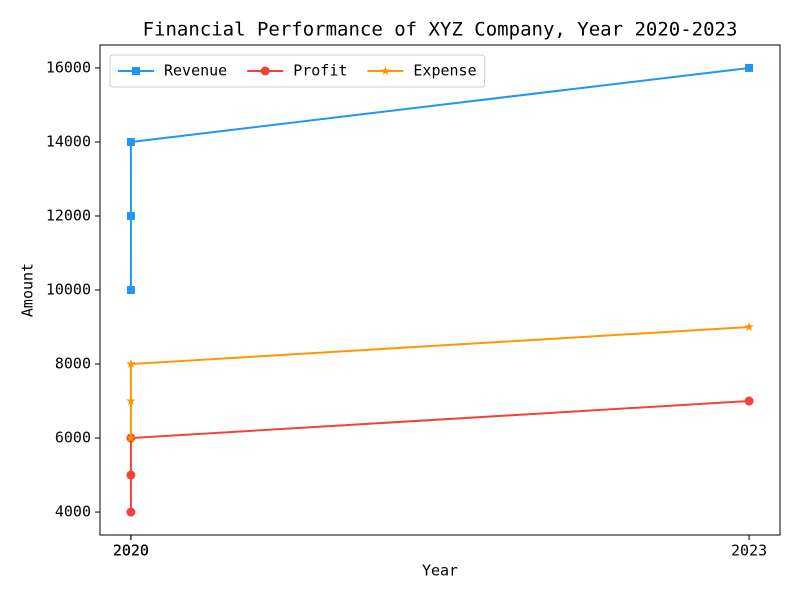  Describe the element at coordinates (320, 71) in the screenshot. I see `legend-label: Profit` at that location.